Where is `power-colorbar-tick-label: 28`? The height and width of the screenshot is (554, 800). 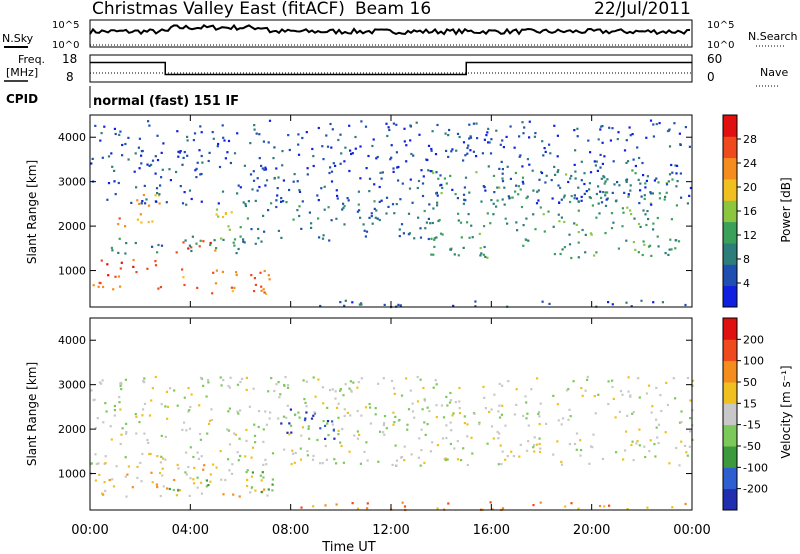 power-colorbar-tick-label: 28 is located at coordinates (750, 139).